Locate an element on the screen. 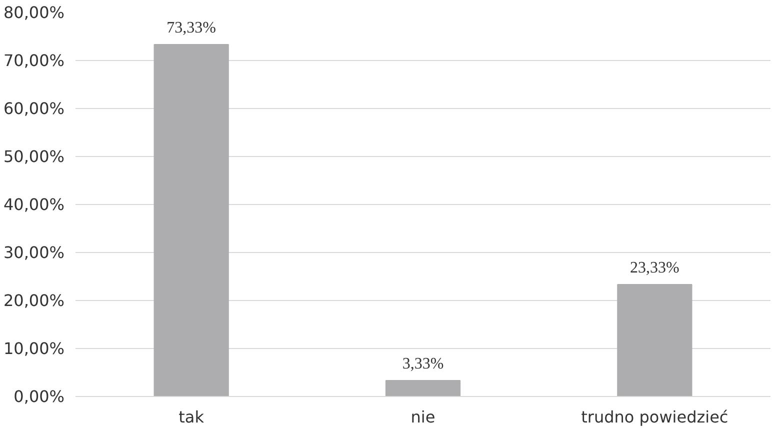 Image resolution: width=774 pixels, height=429 pixels. x-tick-label: tak is located at coordinates (191, 417).